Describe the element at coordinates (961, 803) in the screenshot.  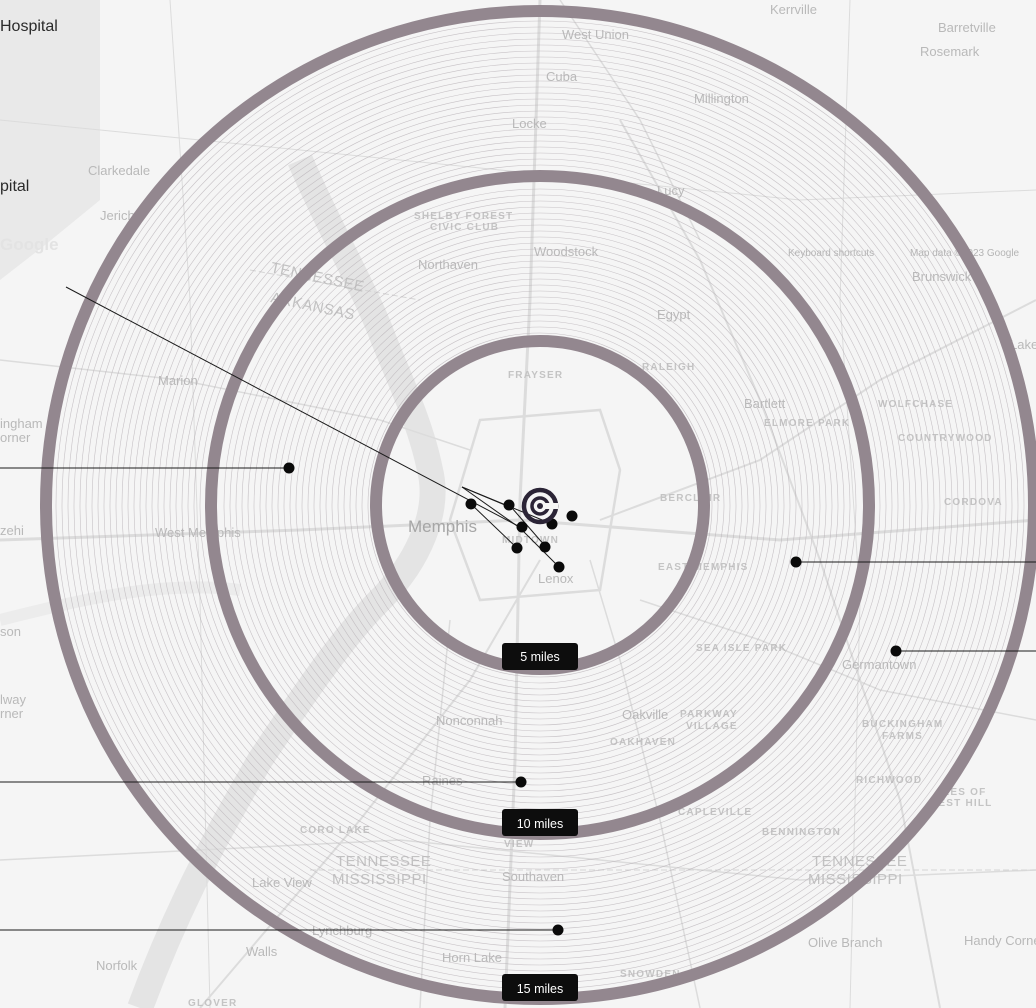
I see `place-forest-hill: REST HILL` at that location.